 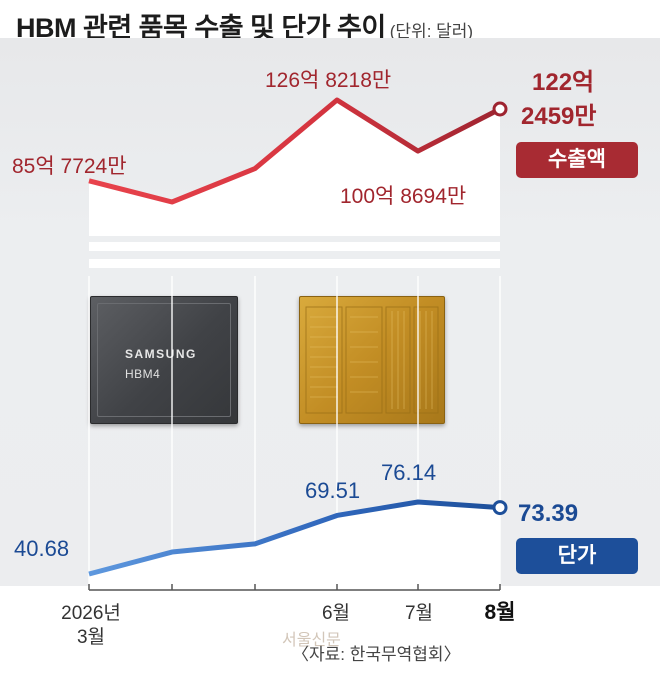 I want to click on divider-bands, so click(x=294, y=255).